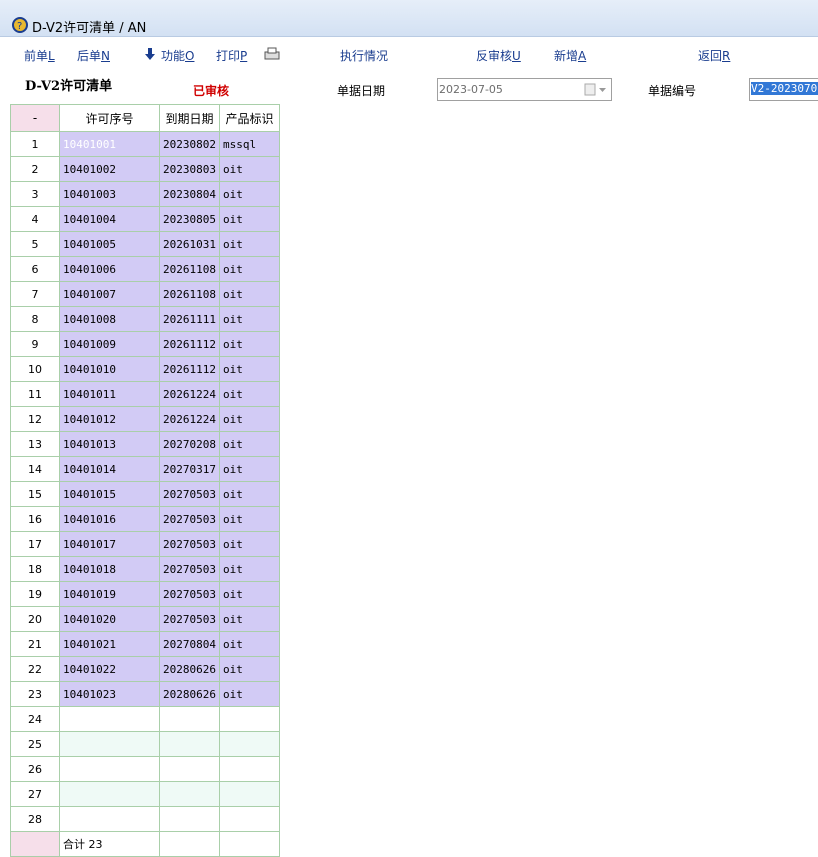  I want to click on toolbar-button: 打印P, so click(231, 55).